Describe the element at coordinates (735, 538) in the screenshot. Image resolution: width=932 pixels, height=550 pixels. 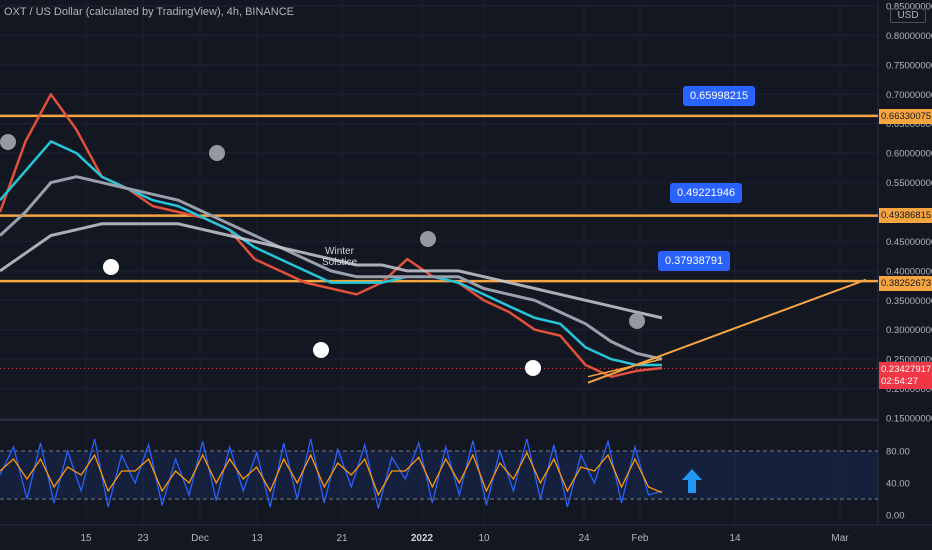
I see `x-tick-label: 14` at that location.